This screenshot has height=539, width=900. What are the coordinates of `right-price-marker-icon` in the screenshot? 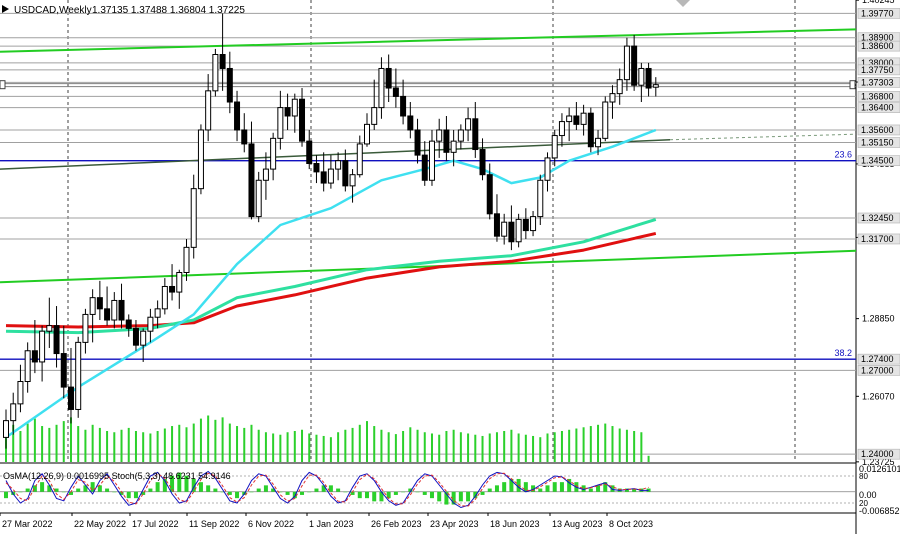 It's located at (852, 85).